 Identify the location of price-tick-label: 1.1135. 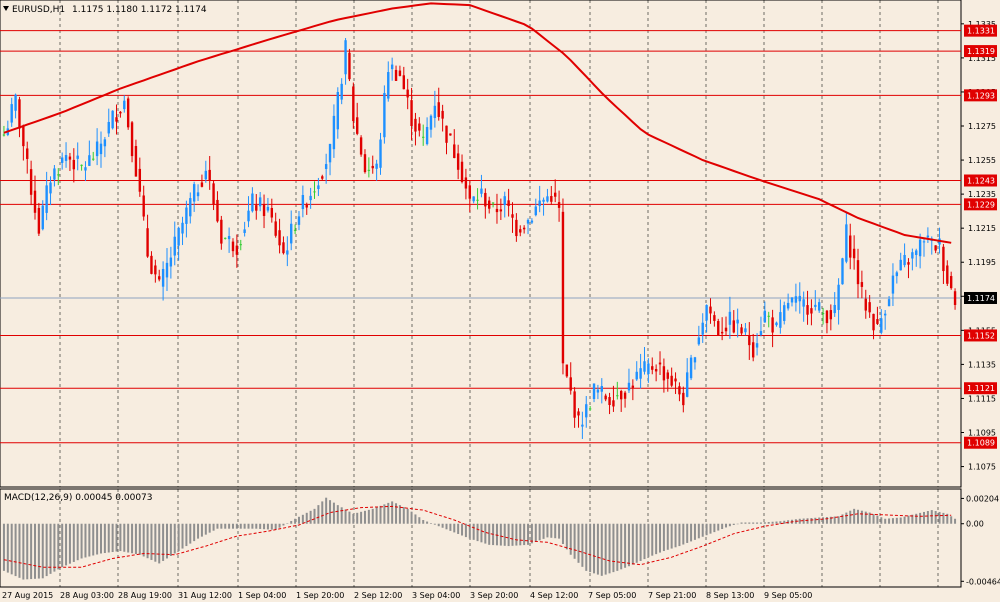
(982, 364).